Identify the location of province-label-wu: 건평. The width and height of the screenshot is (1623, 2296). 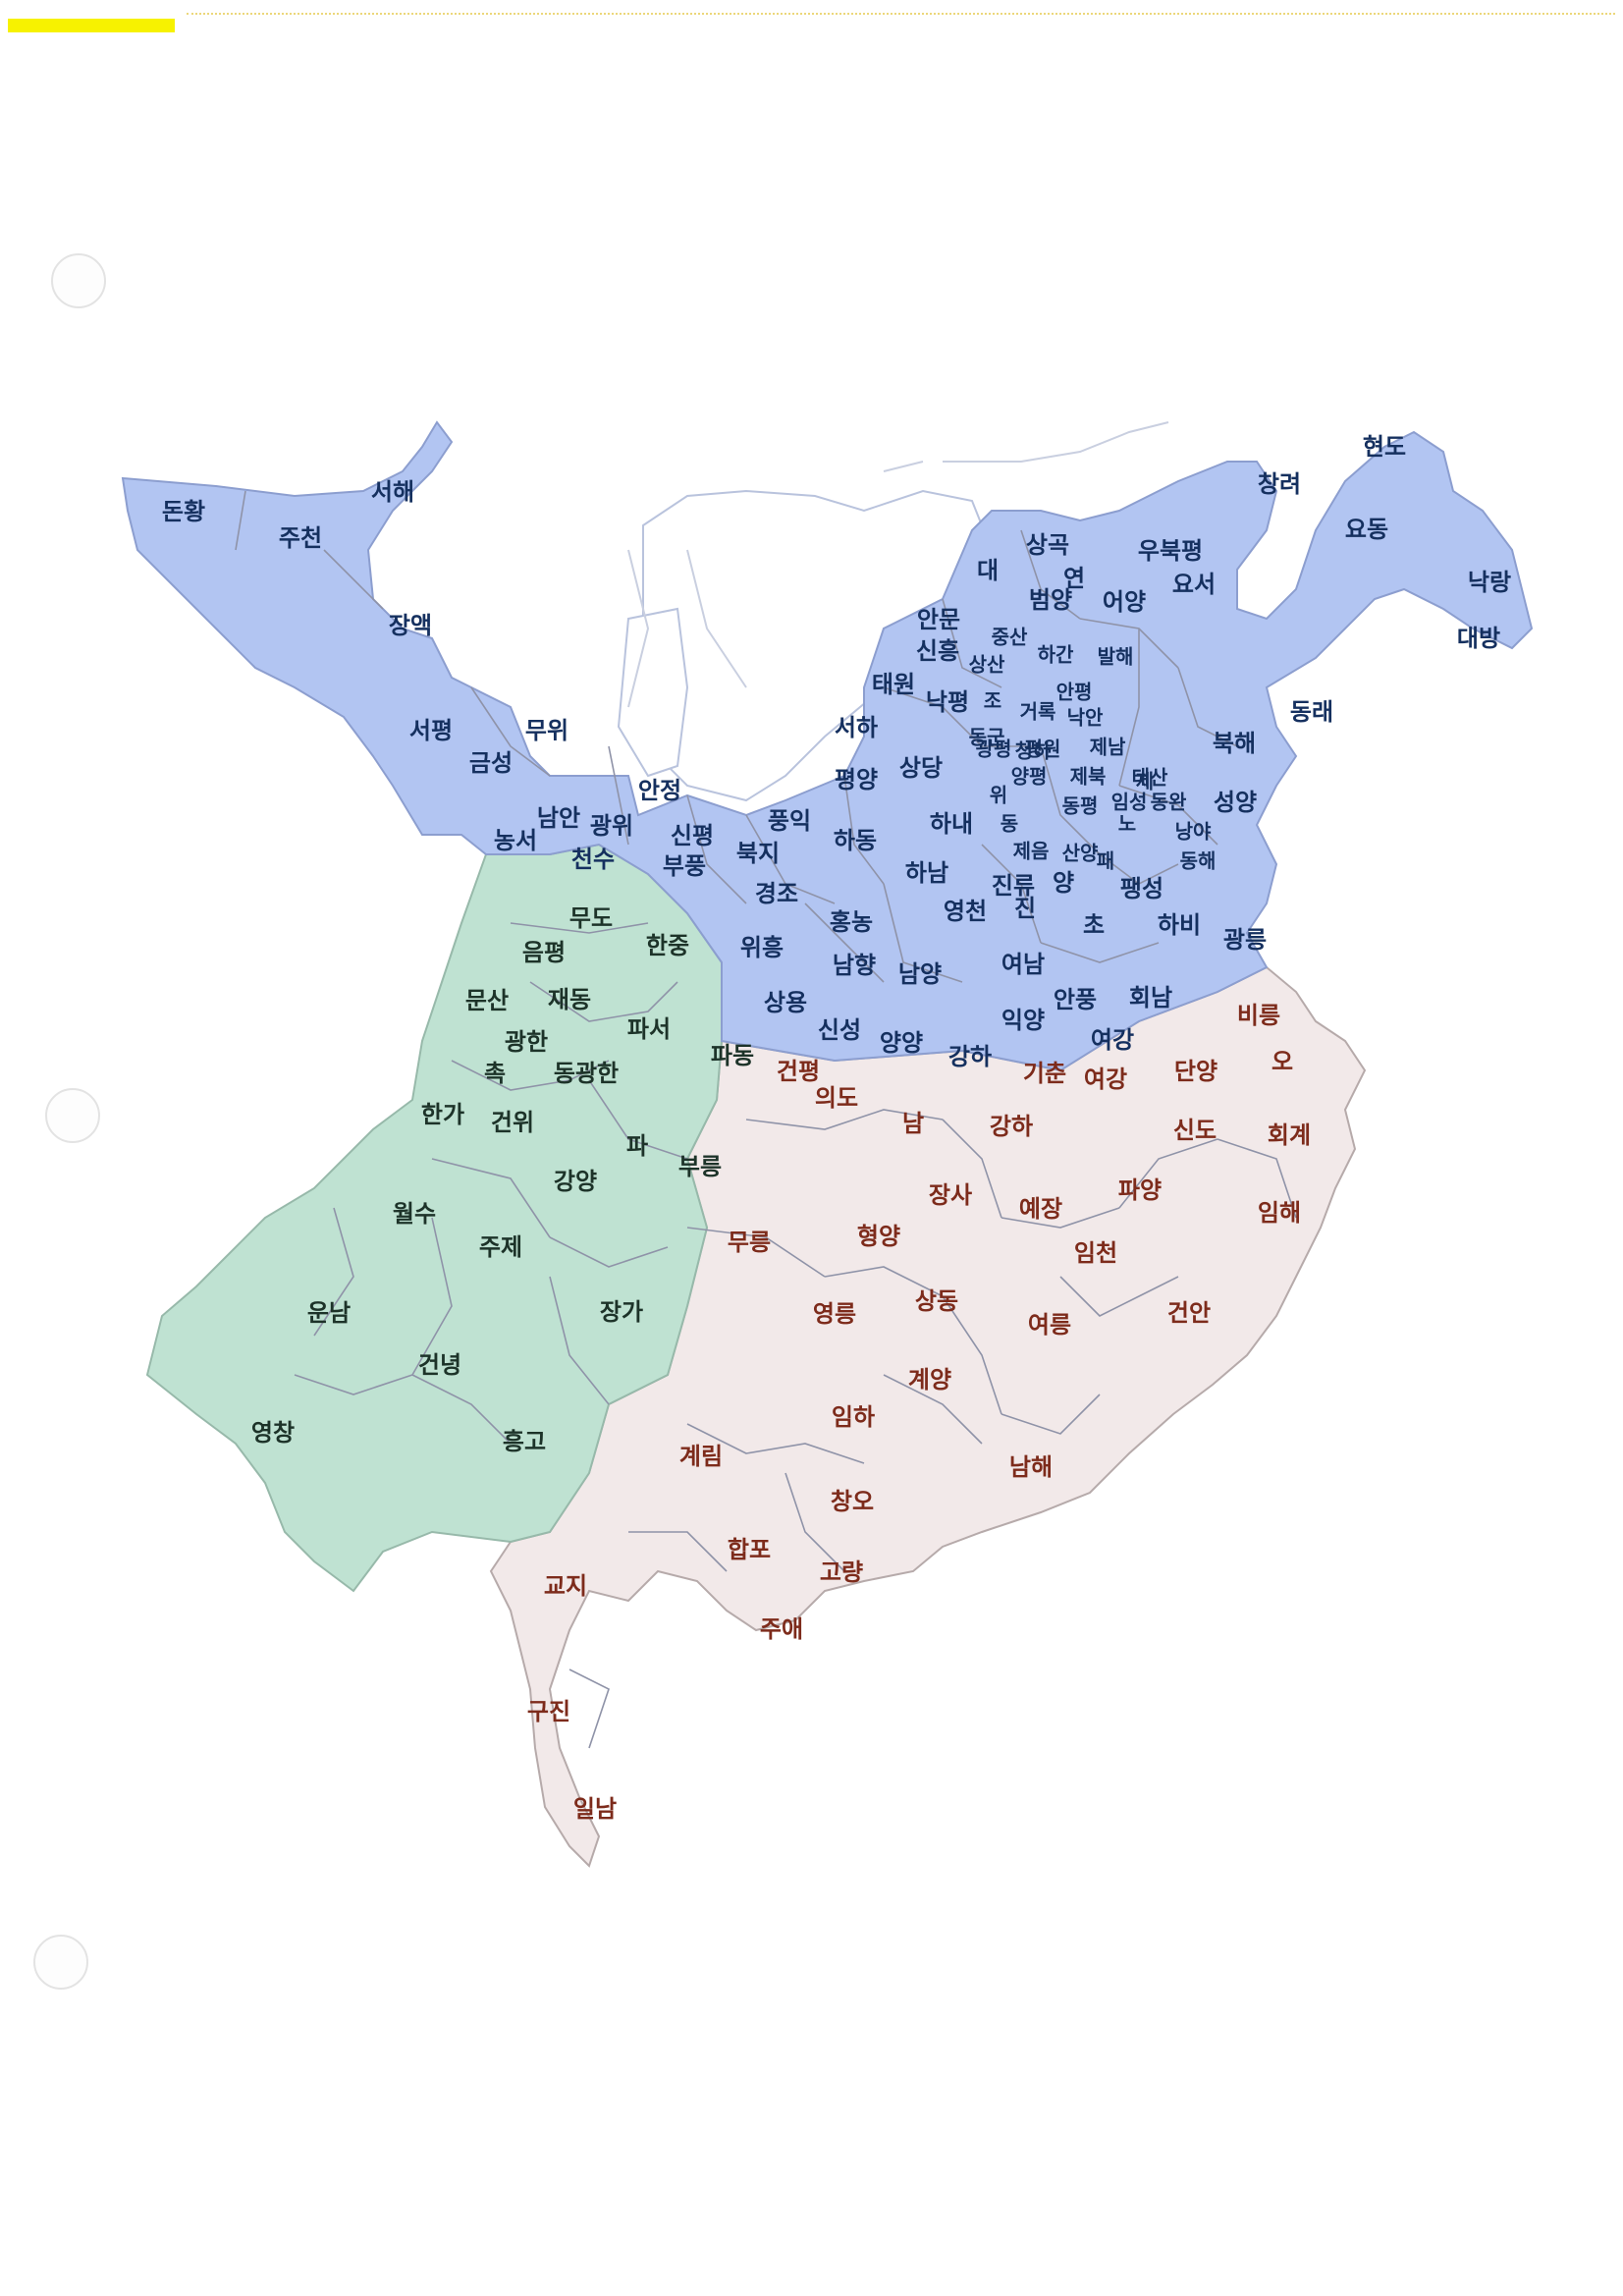
(798, 1071).